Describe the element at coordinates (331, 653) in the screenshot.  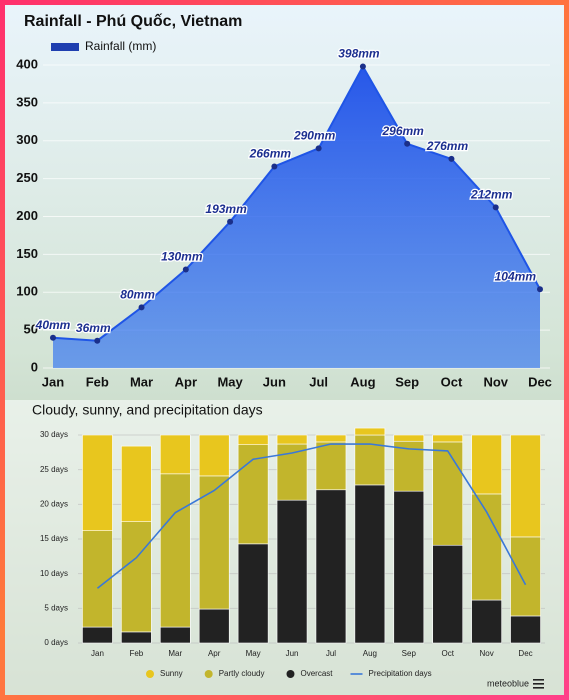
I see `x-tick-label: Jul` at that location.